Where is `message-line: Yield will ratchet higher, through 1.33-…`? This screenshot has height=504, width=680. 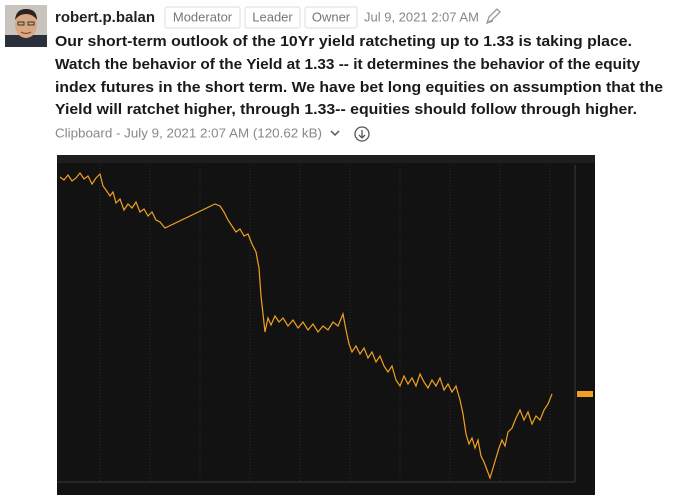
message-line: Yield will ratchet higher, through 1.33-… is located at coordinates (346, 109).